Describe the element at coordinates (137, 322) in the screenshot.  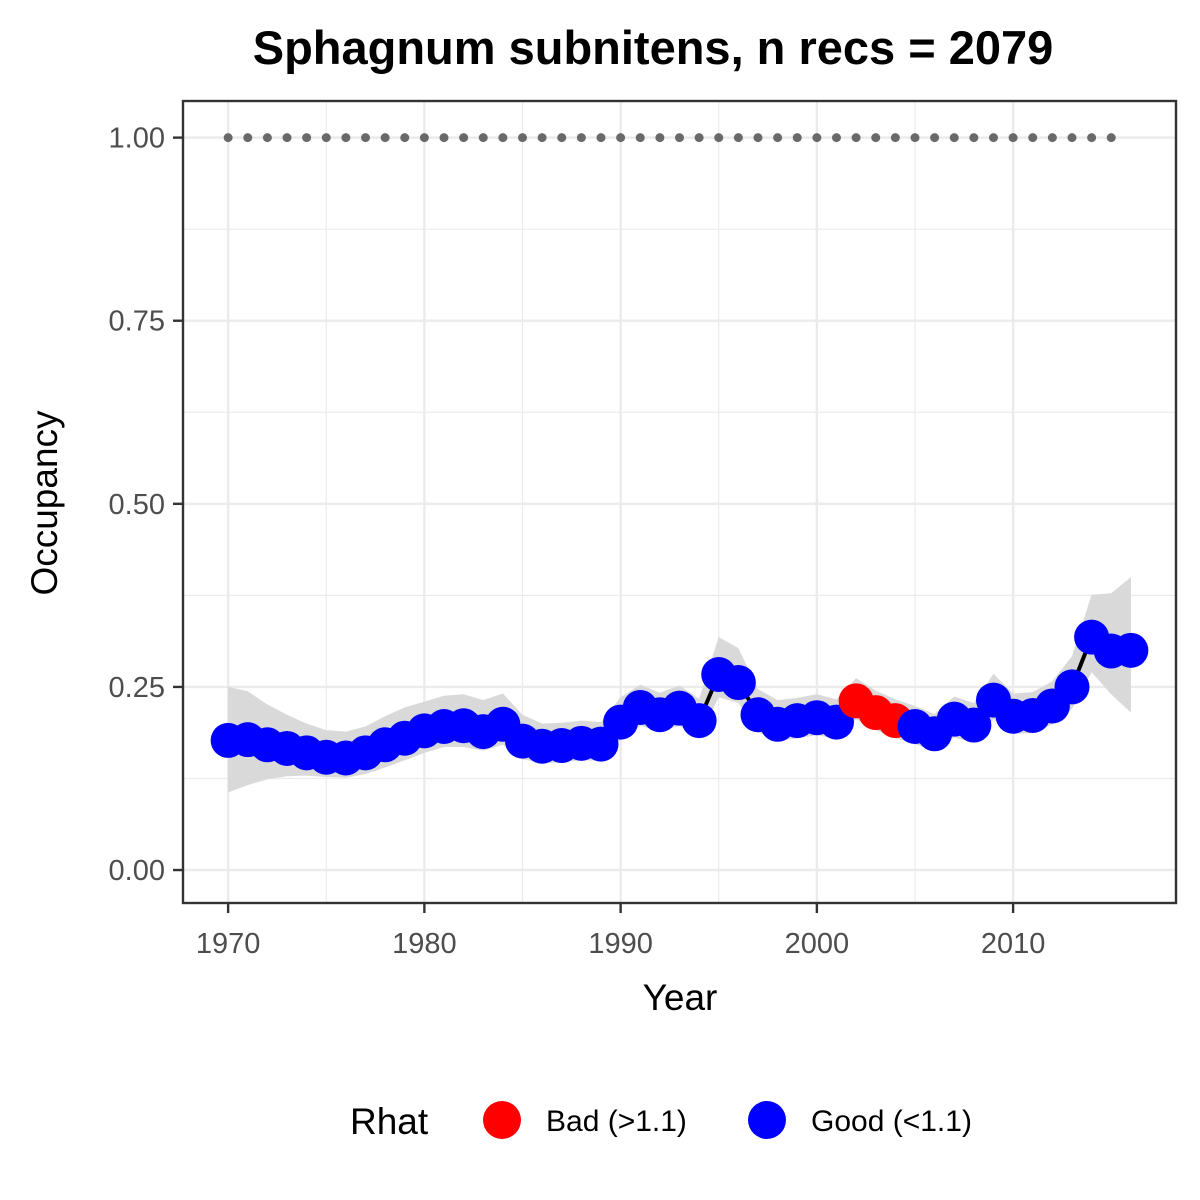
I see `y-tick-label: 0.75` at that location.